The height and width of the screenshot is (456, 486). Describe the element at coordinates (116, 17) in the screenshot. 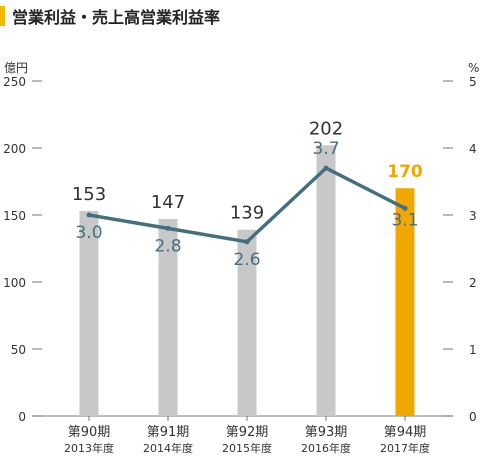

I see `chart-title: 営業利益・売上高営業利益率` at that location.